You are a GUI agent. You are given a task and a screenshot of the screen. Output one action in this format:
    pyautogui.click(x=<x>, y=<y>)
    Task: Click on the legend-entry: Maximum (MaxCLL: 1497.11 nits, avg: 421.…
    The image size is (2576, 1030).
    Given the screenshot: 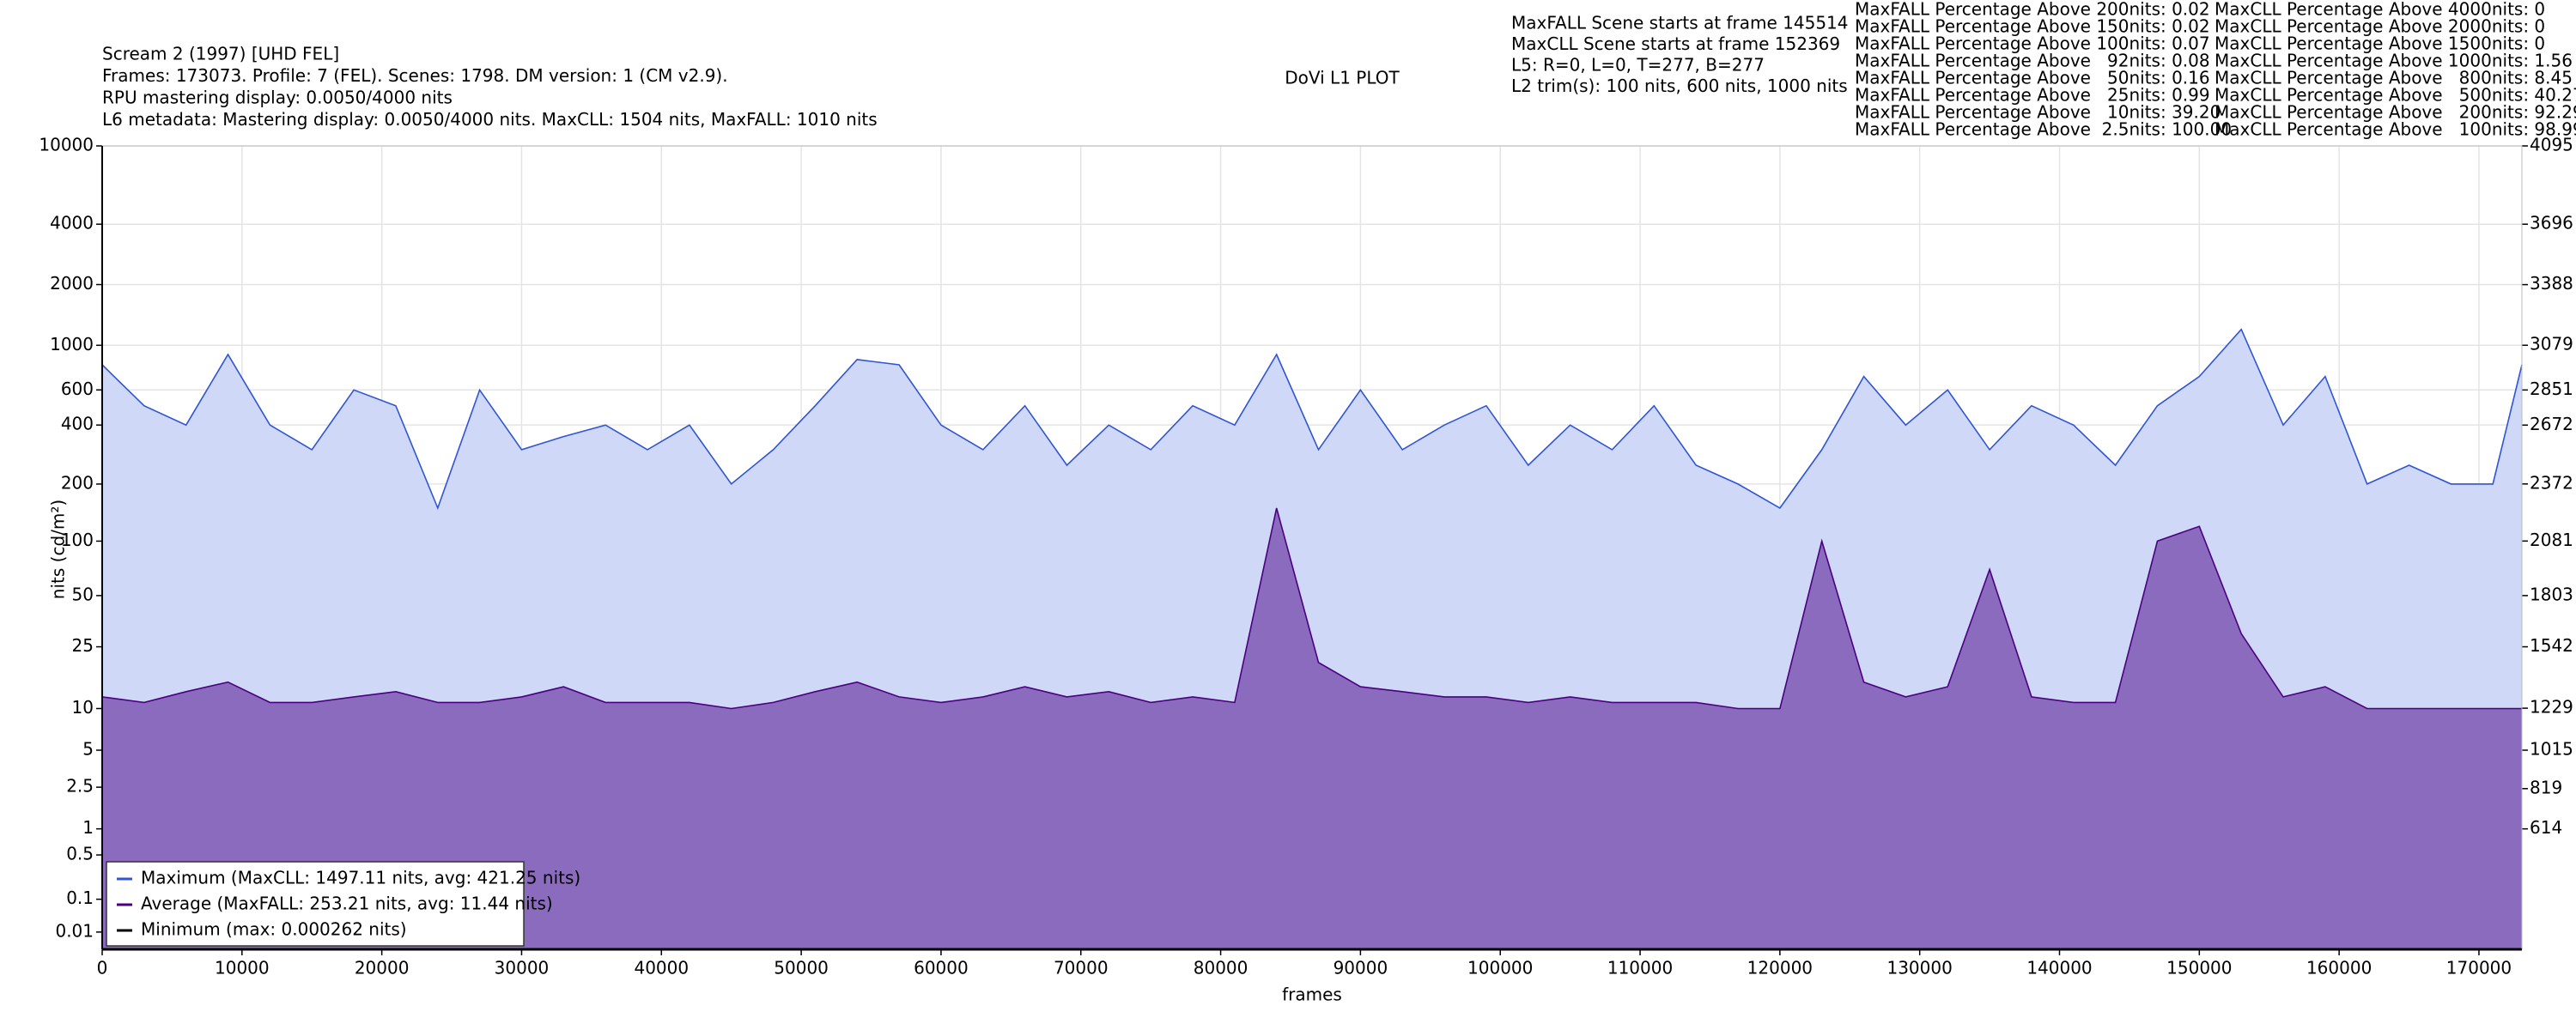 What is the action you would take?
    pyautogui.click(x=360, y=878)
    